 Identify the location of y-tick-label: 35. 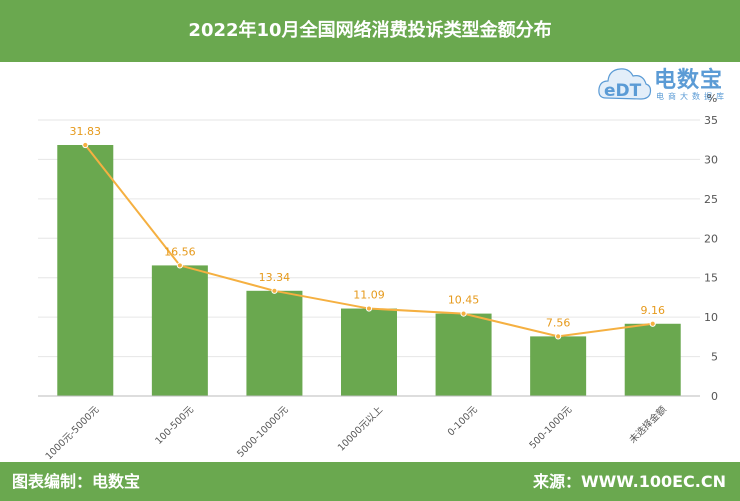
(711, 120).